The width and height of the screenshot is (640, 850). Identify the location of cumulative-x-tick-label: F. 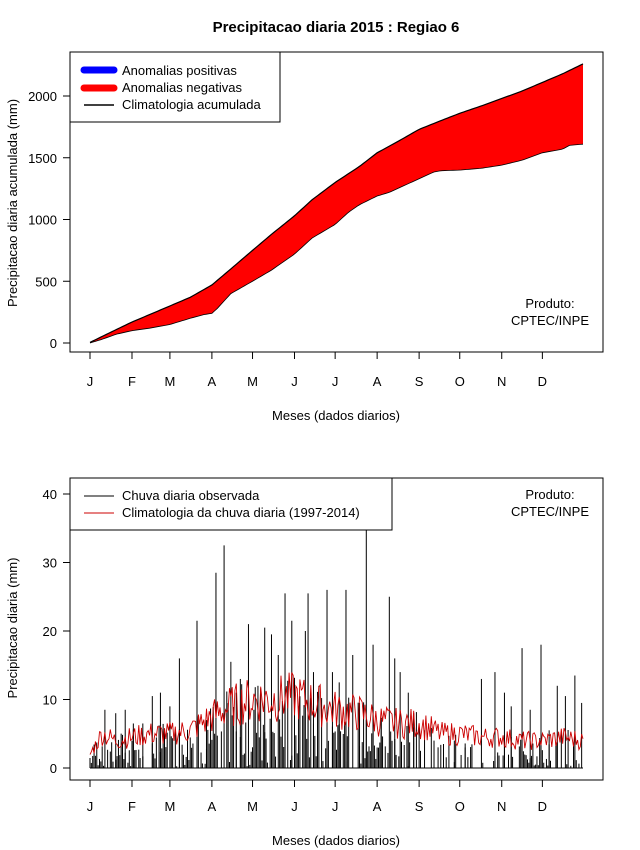
(132, 381).